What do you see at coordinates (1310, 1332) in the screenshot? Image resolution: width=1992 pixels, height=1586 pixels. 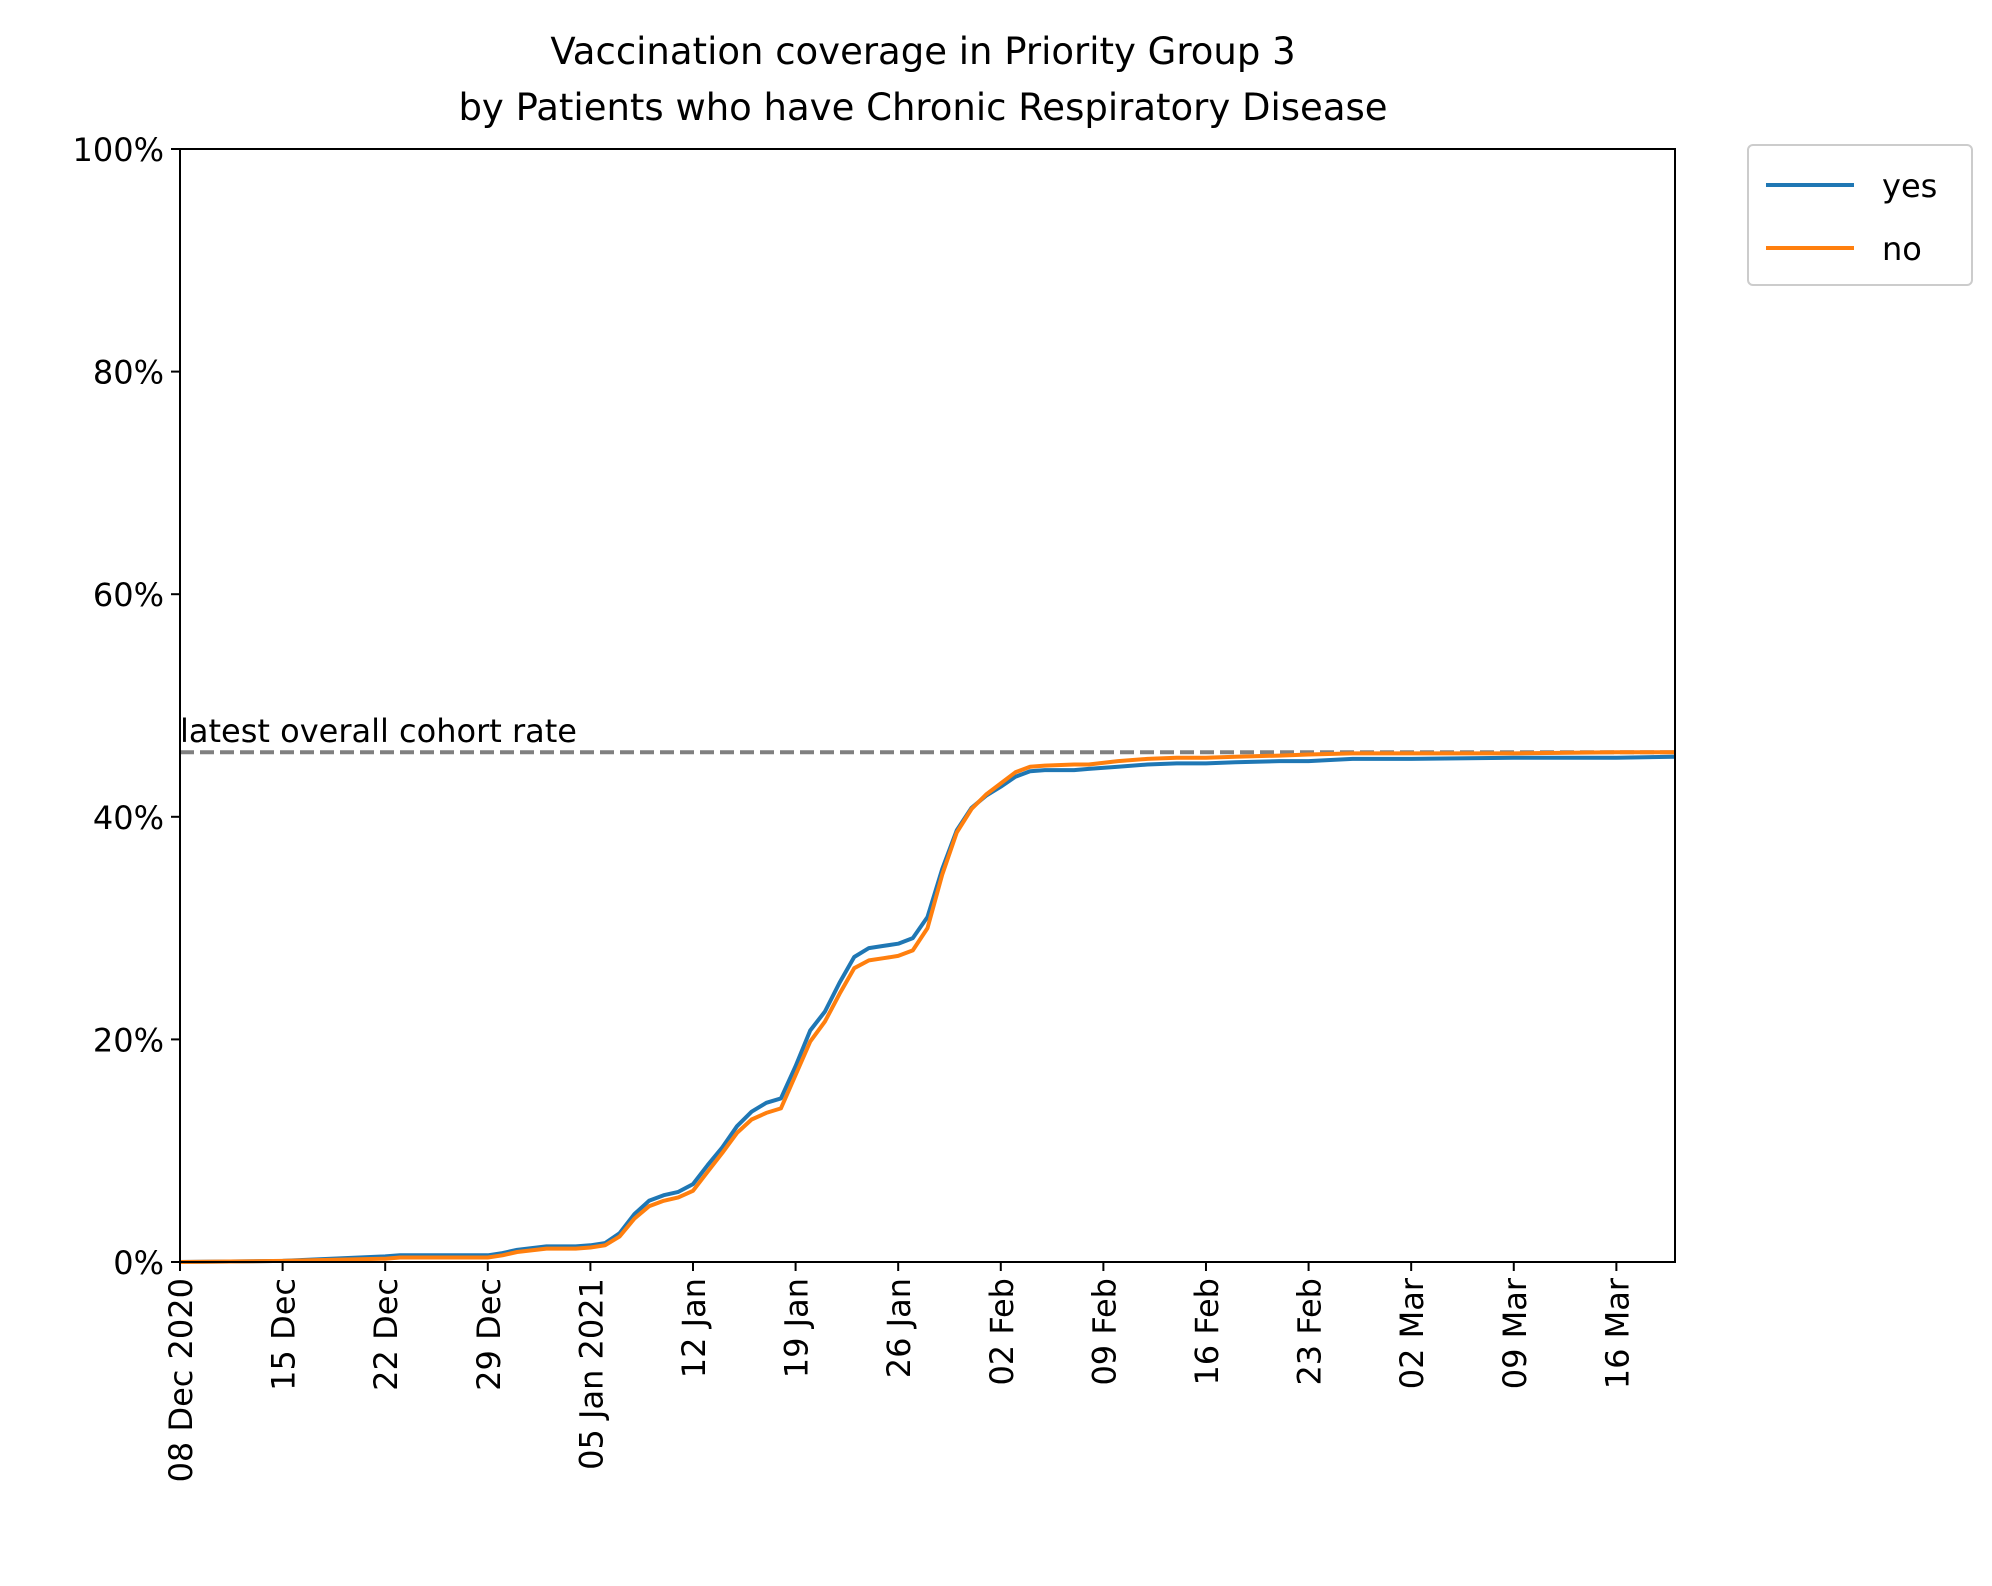 I see `x-tick-label: 23 Feb` at bounding box center [1310, 1332].